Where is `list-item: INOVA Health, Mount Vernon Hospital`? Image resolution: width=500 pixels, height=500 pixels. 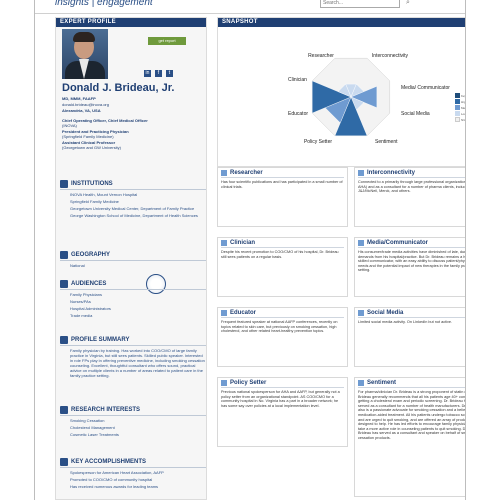 list-item: INOVA Health, Mount Vernon Hospital is located at coordinates (104, 194).